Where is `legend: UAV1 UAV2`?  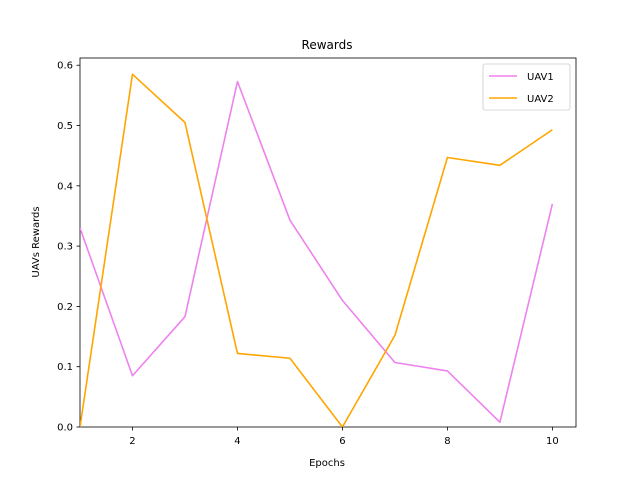
legend: UAV1 UAV2 is located at coordinates (526, 87).